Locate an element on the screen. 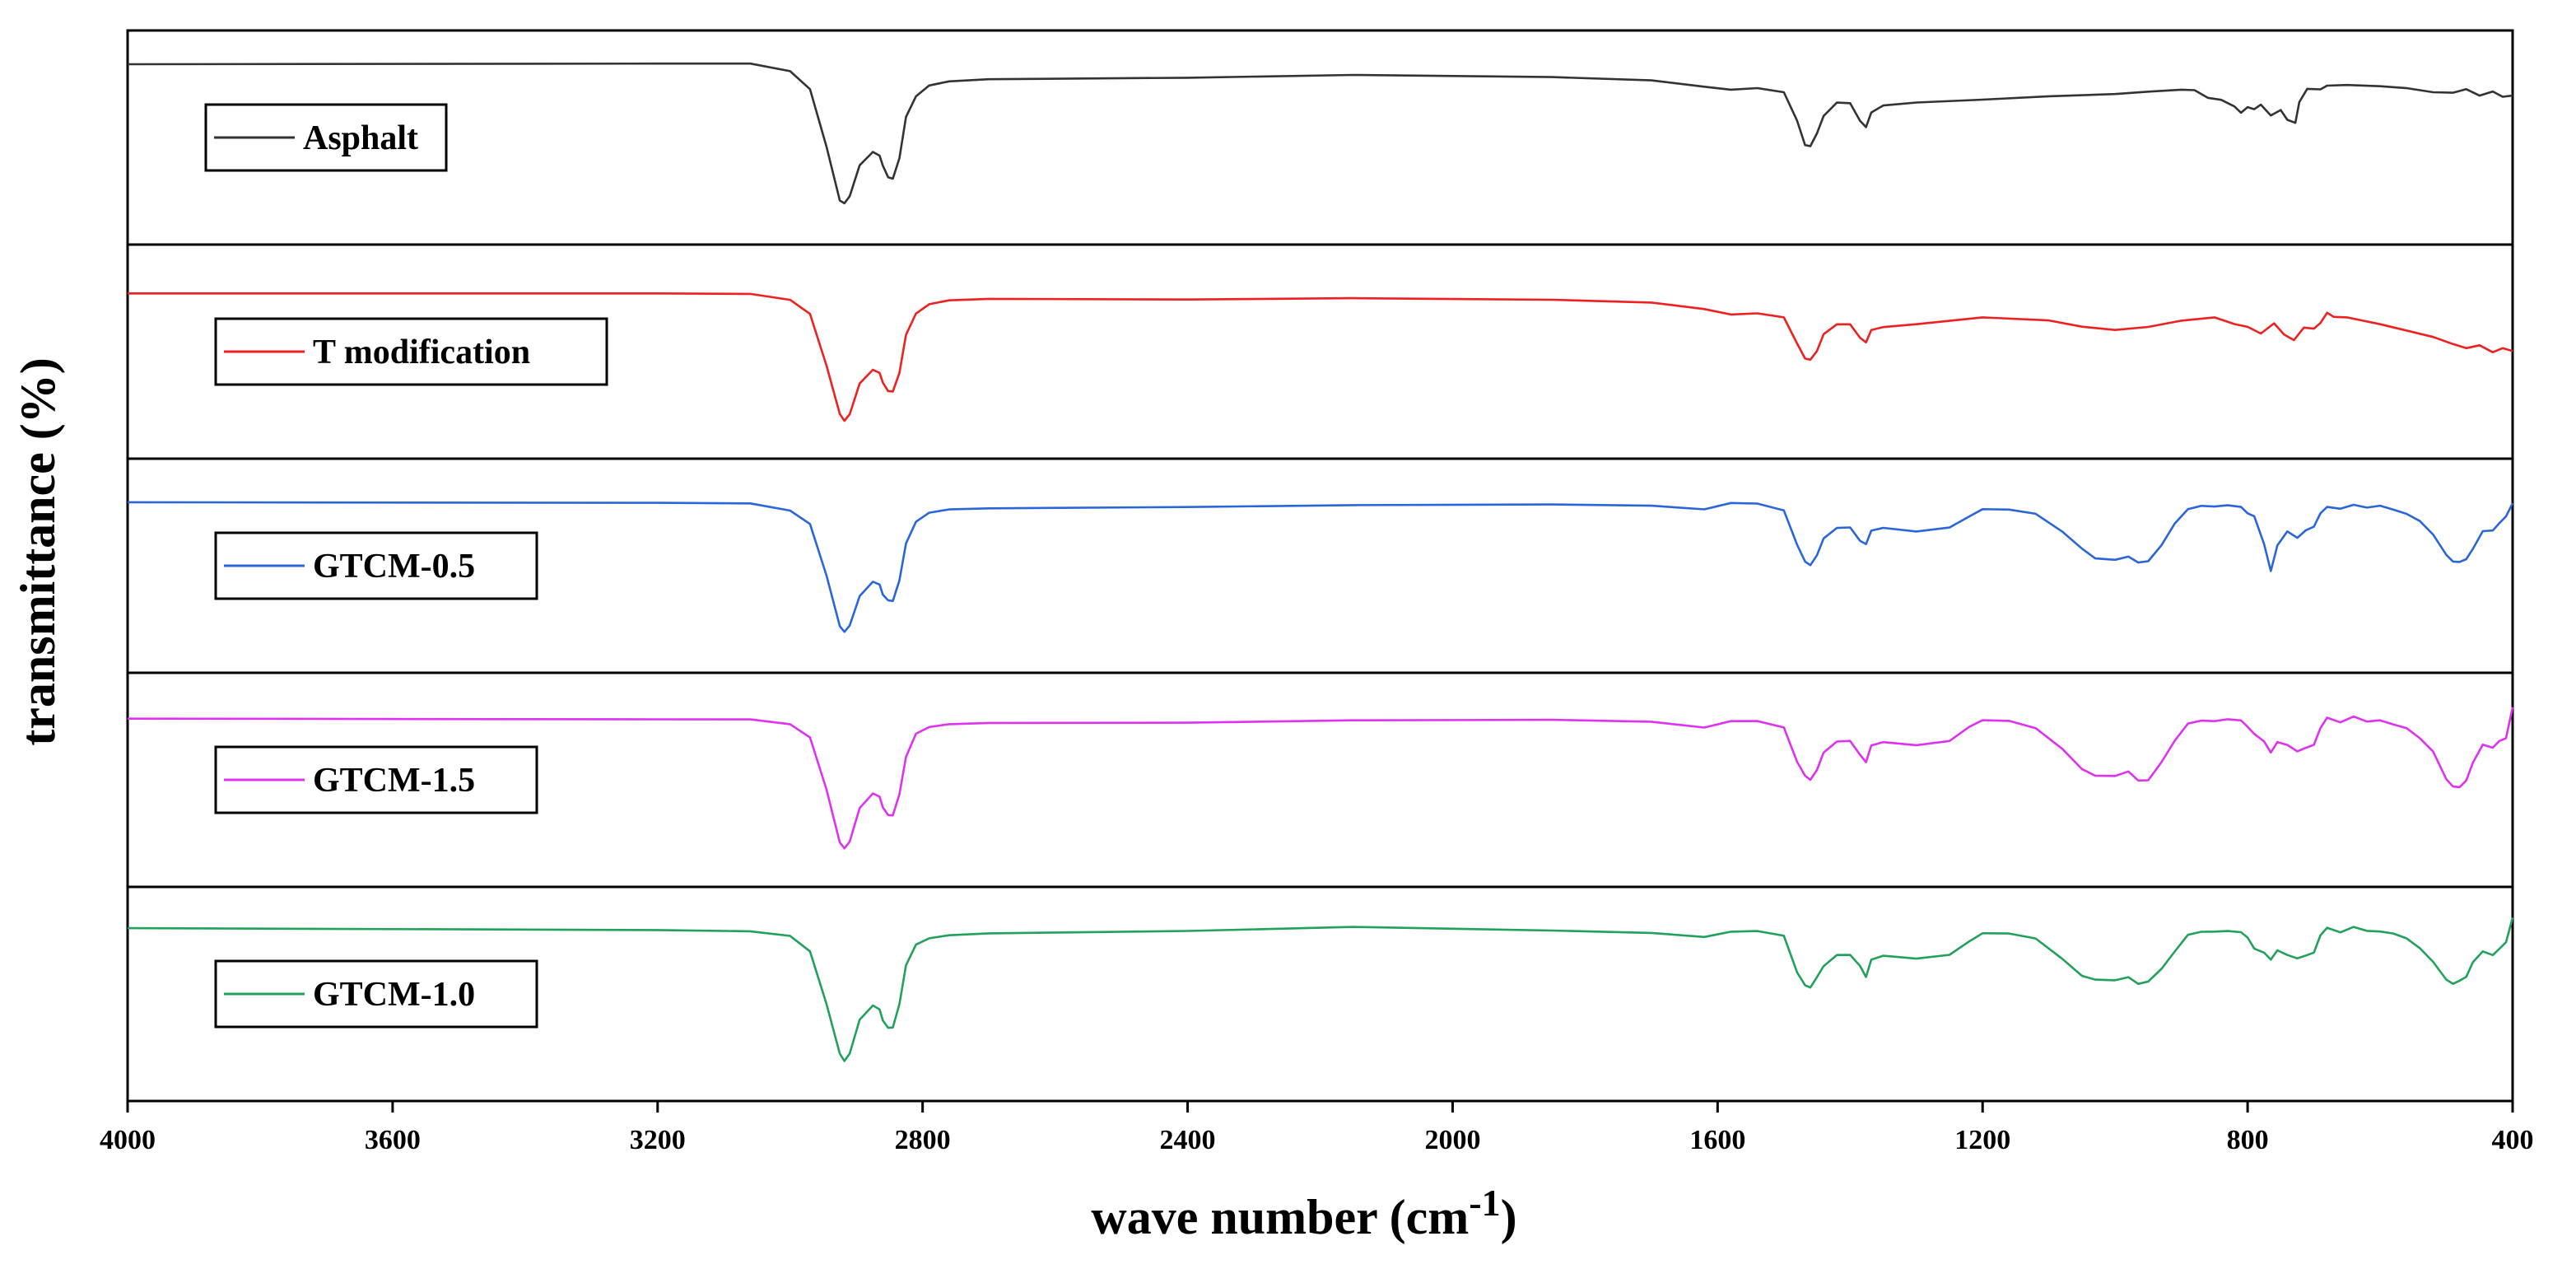  legend-box: T modification is located at coordinates (411, 351).